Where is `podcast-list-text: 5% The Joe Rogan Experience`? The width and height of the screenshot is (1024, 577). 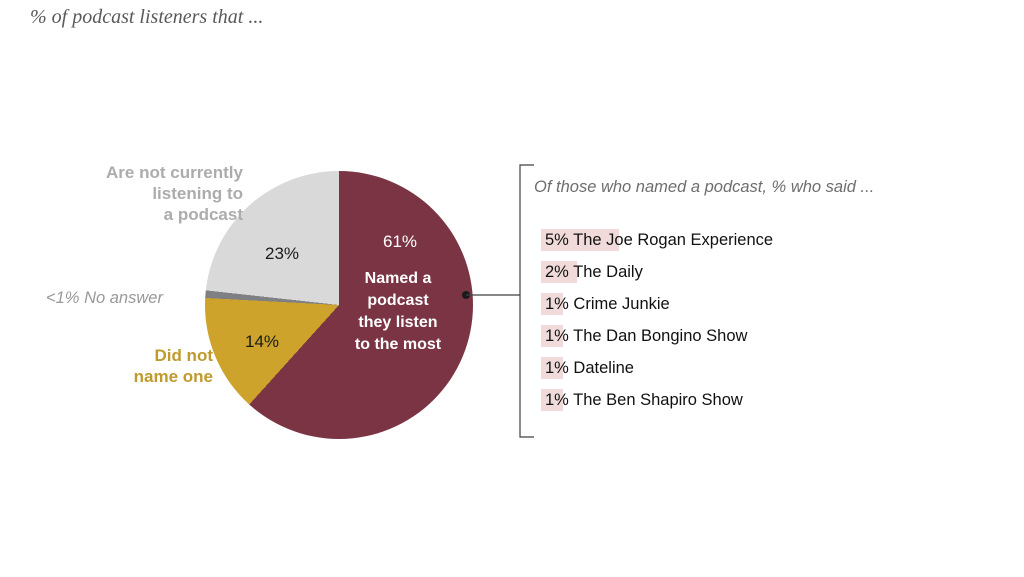
podcast-list-text: 5% The Joe Rogan Experience is located at coordinates (659, 239).